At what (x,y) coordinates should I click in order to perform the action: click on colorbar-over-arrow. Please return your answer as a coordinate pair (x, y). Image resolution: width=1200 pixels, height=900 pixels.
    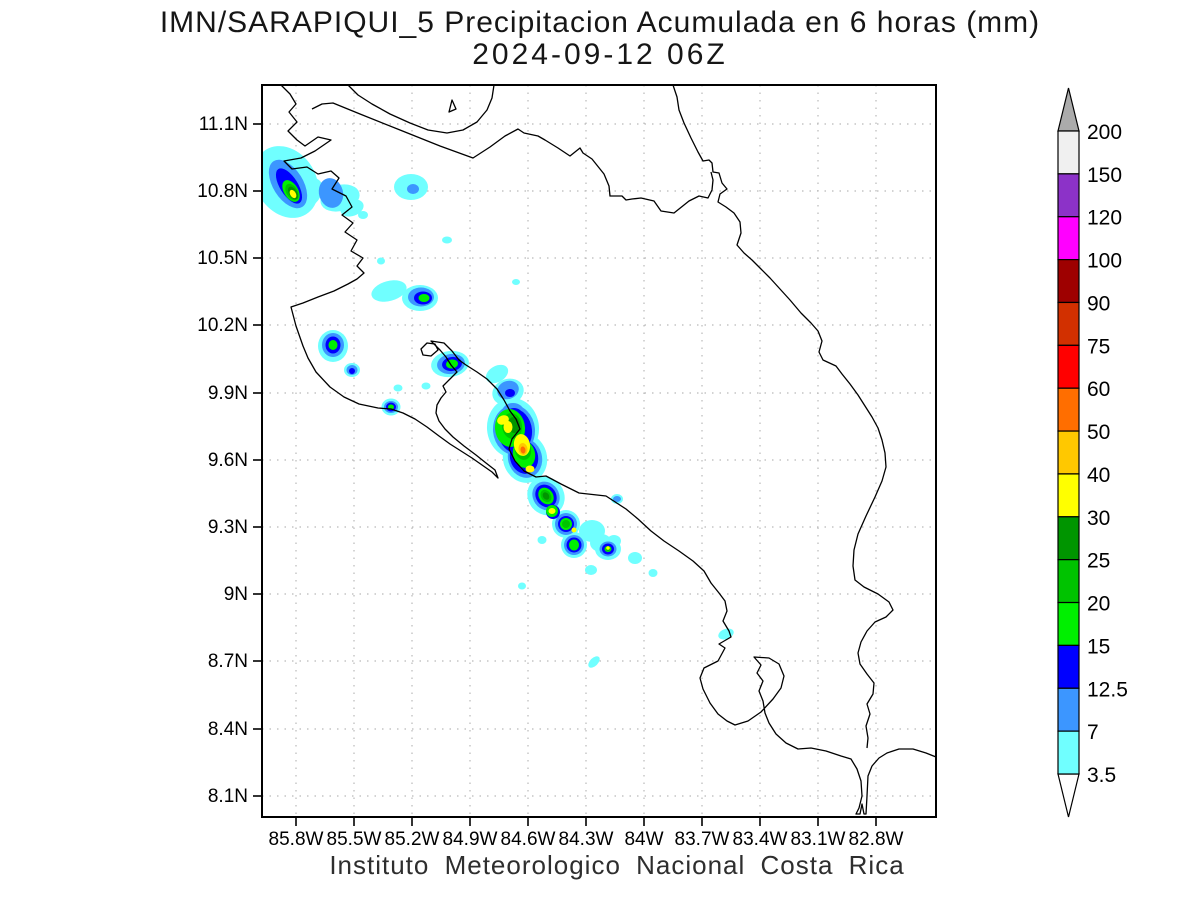
    Looking at the image, I should click on (1068, 109).